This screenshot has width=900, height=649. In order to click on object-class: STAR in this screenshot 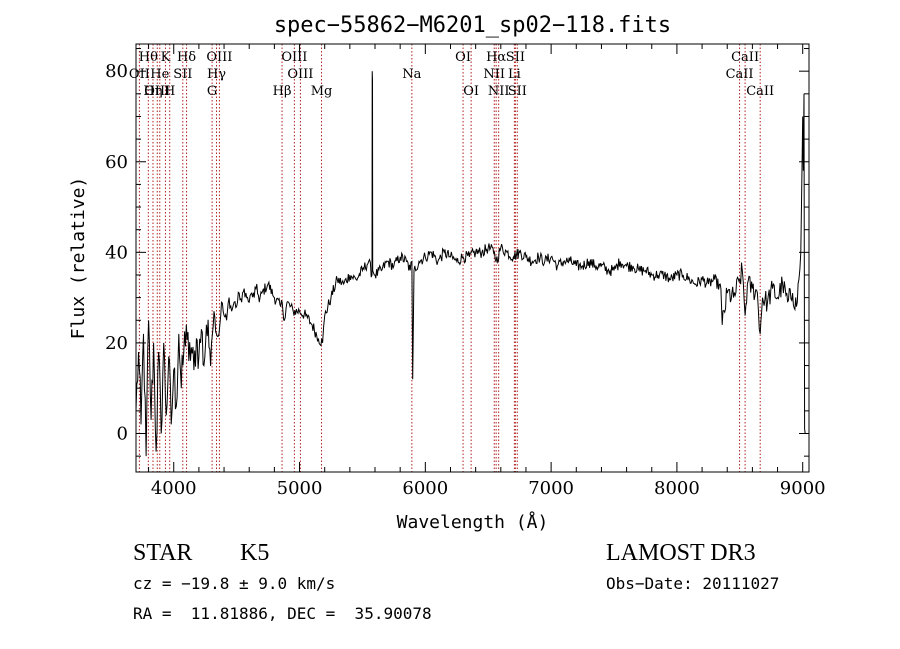, I will do `click(163, 553)`.